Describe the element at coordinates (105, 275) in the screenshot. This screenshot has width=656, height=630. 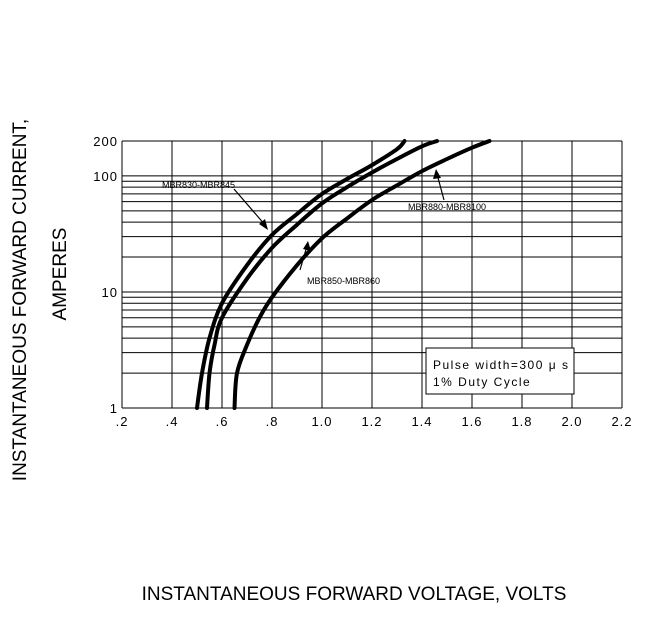
I see `y-tick-labels: 1 10 100 200` at that location.